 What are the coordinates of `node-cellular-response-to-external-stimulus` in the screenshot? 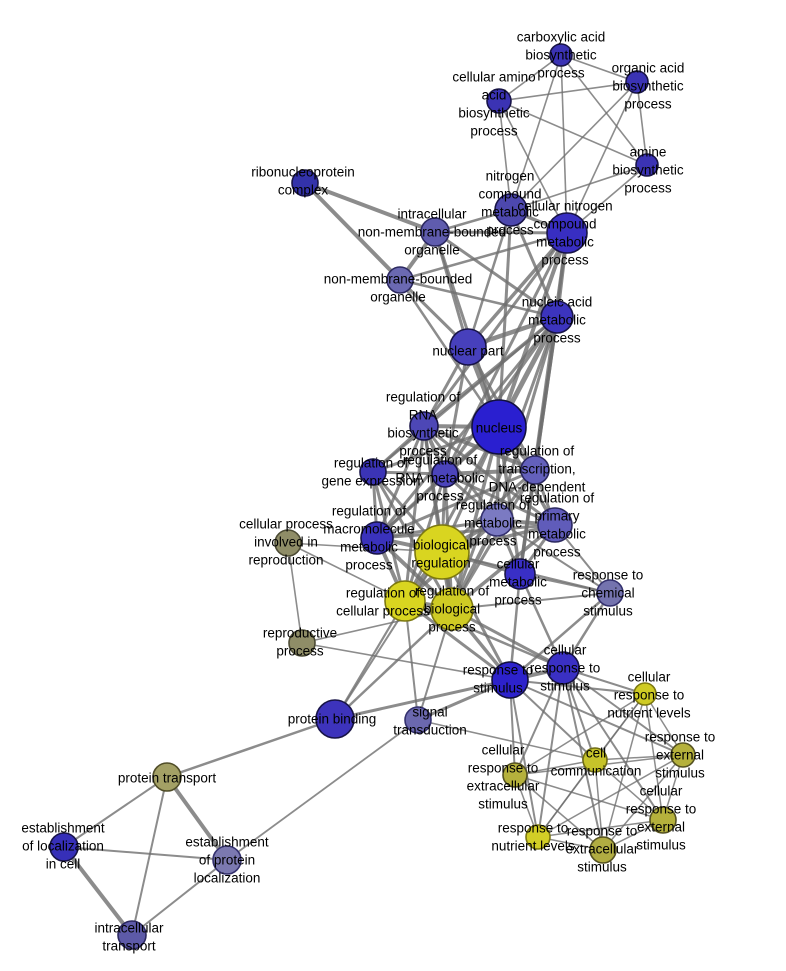 It's located at (663, 820).